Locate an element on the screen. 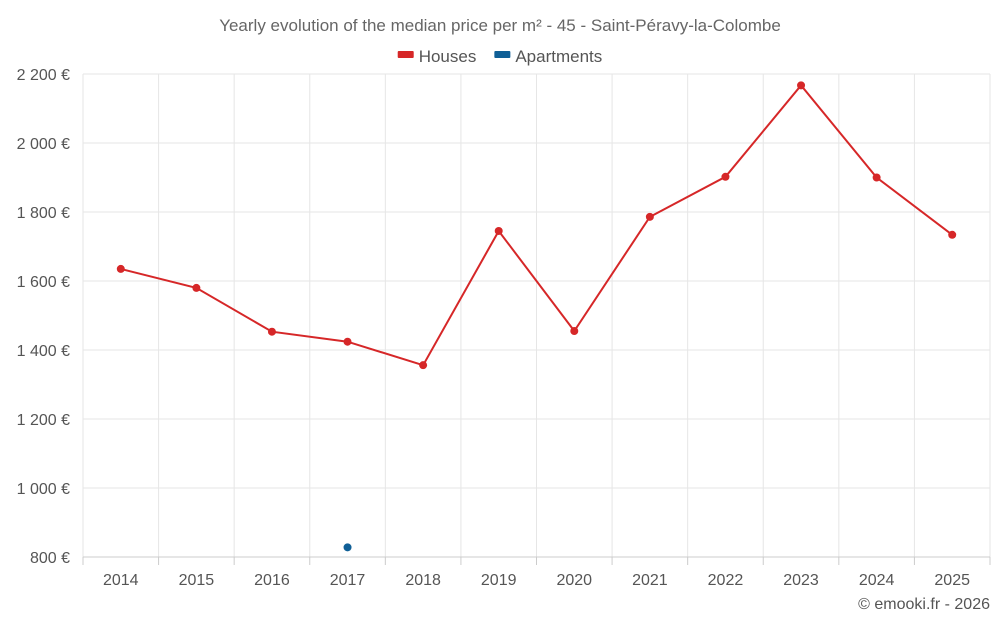 This screenshot has height=625, width=1000. x-tick-label: 2023 is located at coordinates (801, 580).